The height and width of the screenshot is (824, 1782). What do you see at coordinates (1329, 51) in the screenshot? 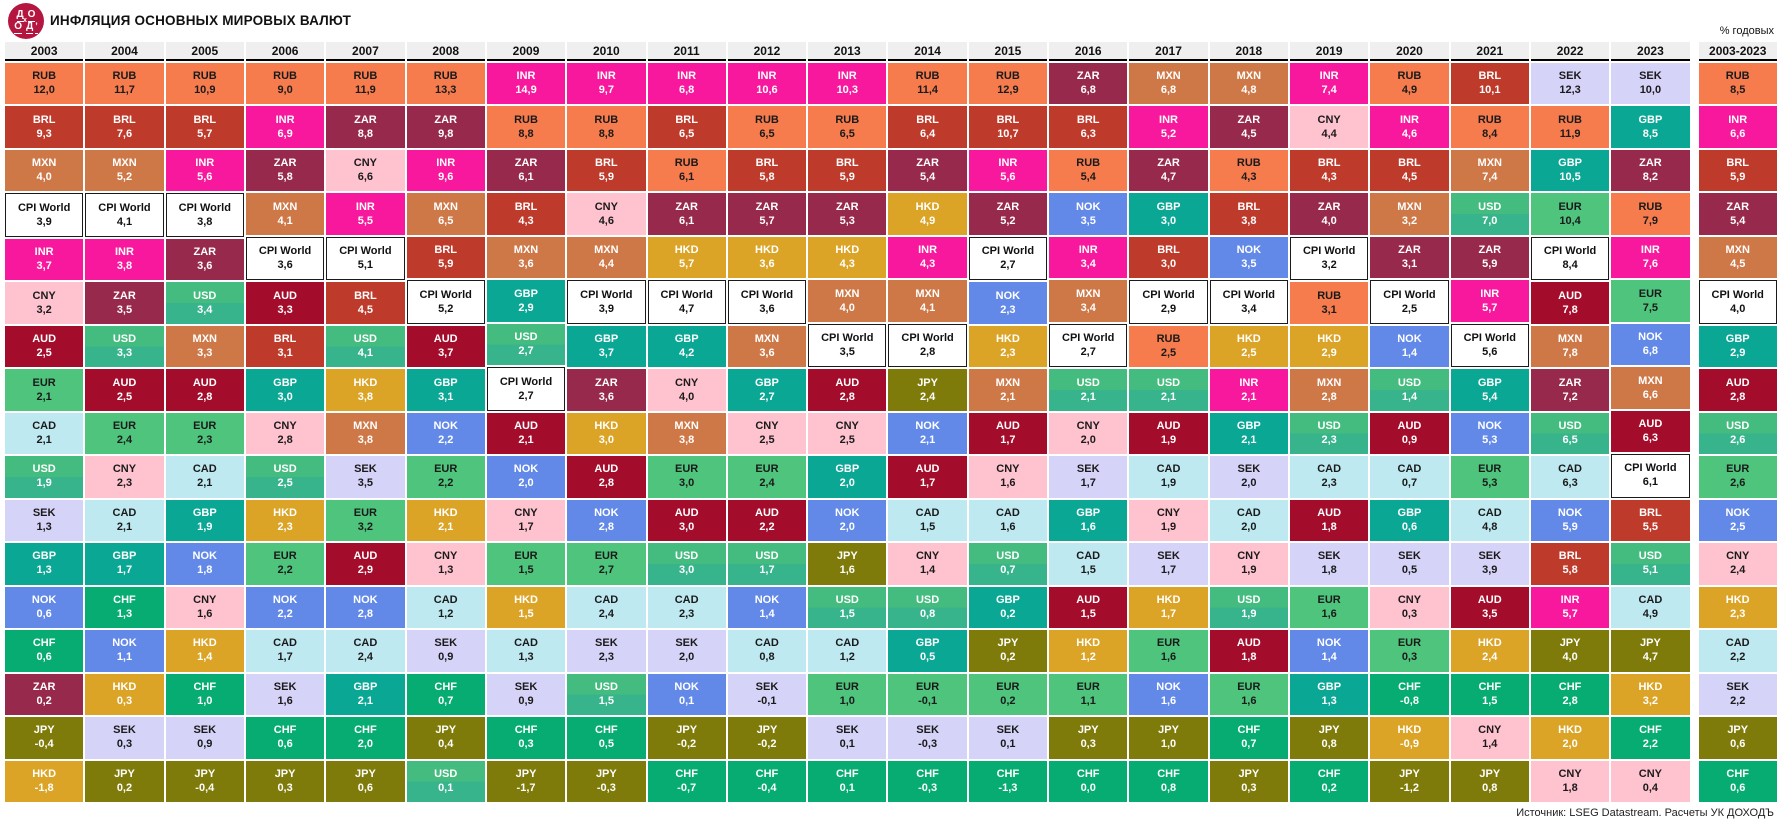
I see `year-header-2019: 2019` at bounding box center [1329, 51].